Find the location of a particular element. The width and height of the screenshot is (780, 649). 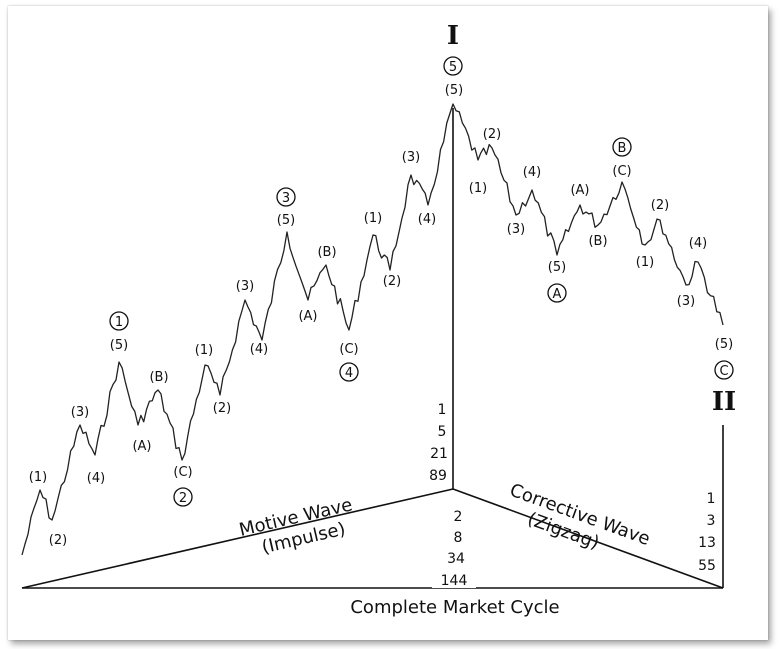

svg-text: B is located at coordinates (622, 148).